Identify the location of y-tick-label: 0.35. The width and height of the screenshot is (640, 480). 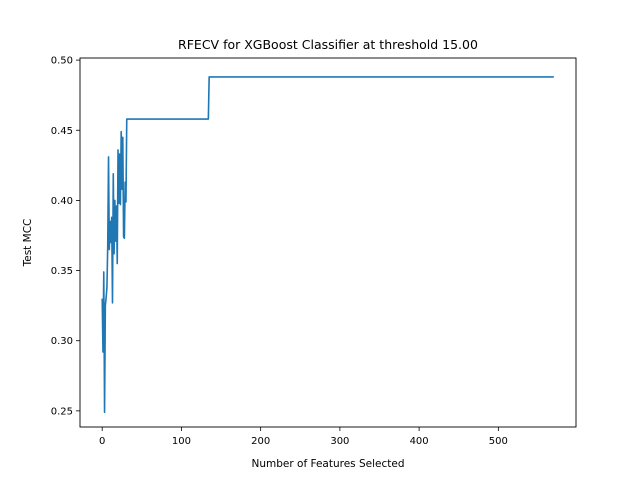
(62, 271).